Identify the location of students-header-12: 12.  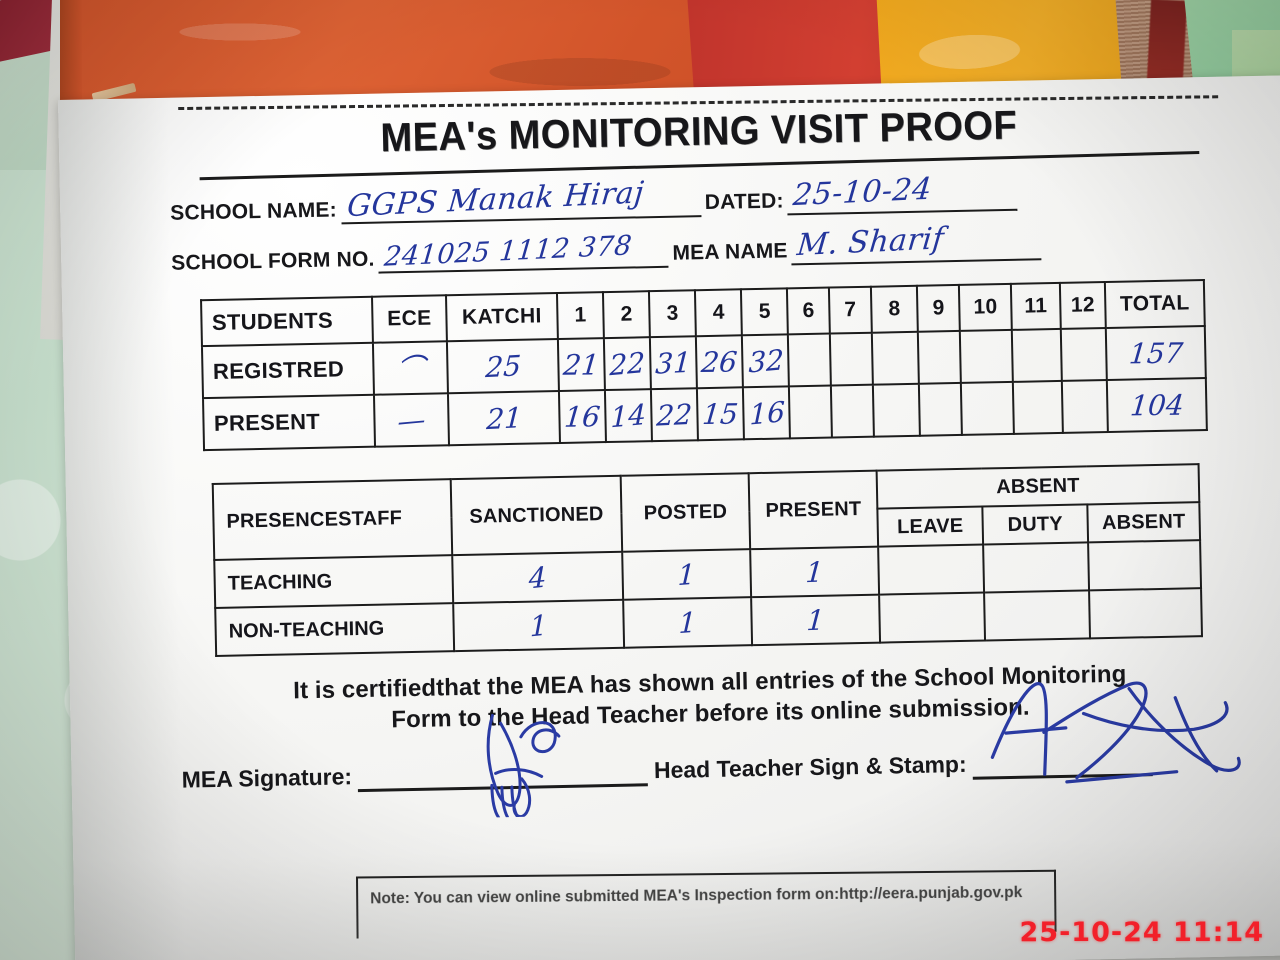
(1083, 305).